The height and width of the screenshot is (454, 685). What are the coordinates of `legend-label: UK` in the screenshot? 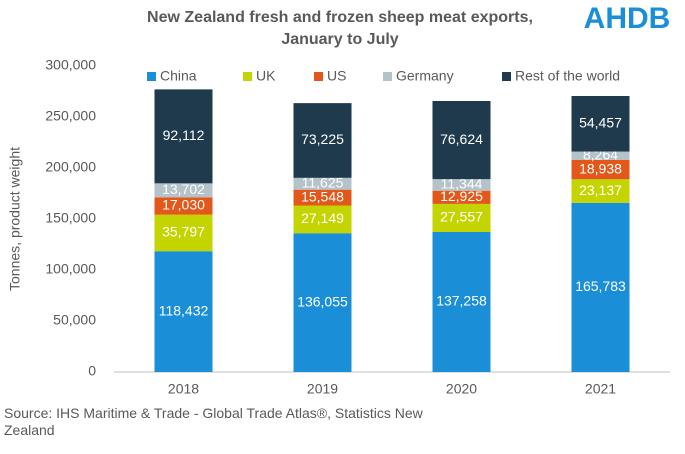 It's located at (266, 76).